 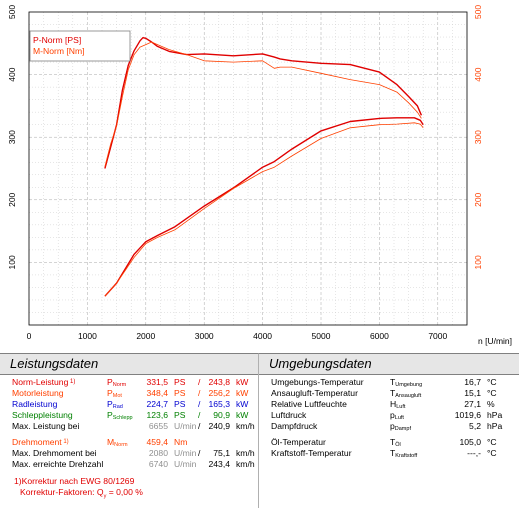 What do you see at coordinates (129, 364) in the screenshot?
I see `leistungsdaten-title: Leistungsdaten` at bounding box center [129, 364].